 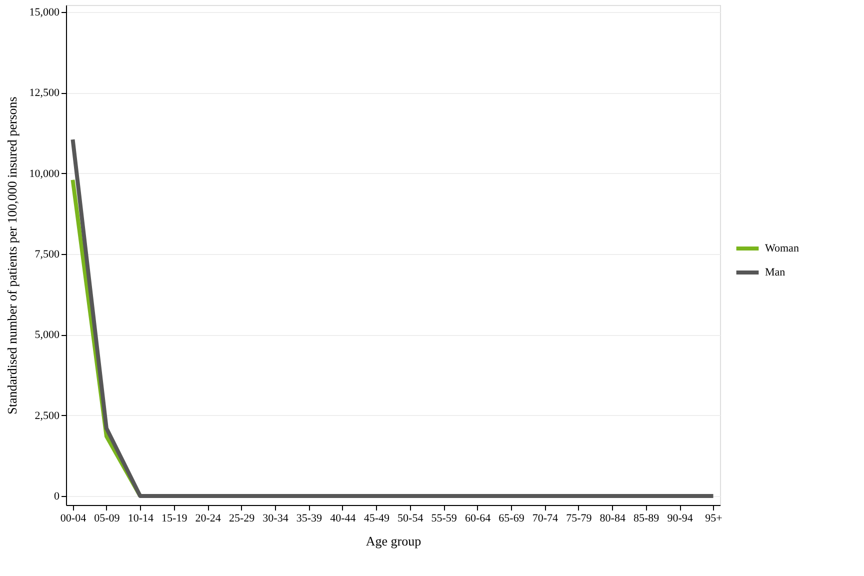 I want to click on x-tick-label: 90-94, so click(x=680, y=518).